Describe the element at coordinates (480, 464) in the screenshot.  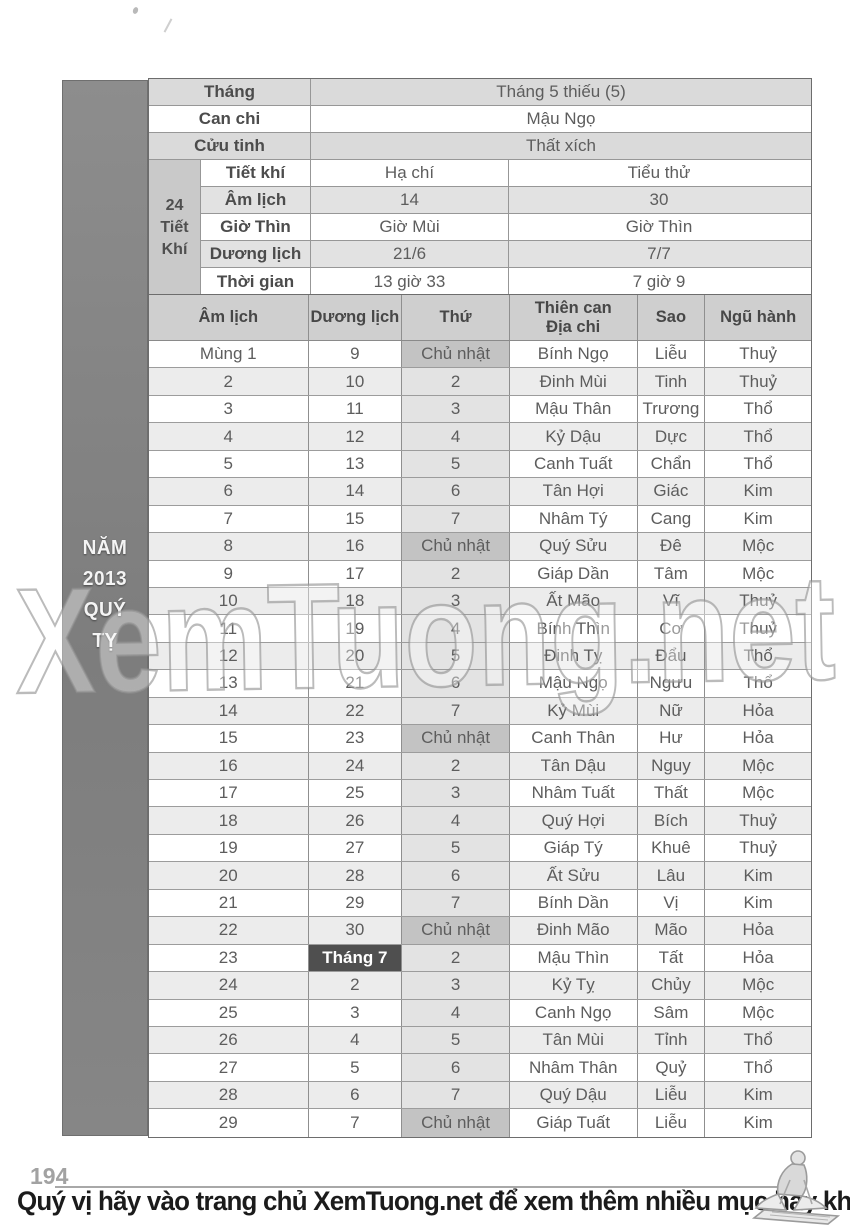
I see `calendar-row: 5 13 5 Canh Tuất Chẩn Thổ` at that location.